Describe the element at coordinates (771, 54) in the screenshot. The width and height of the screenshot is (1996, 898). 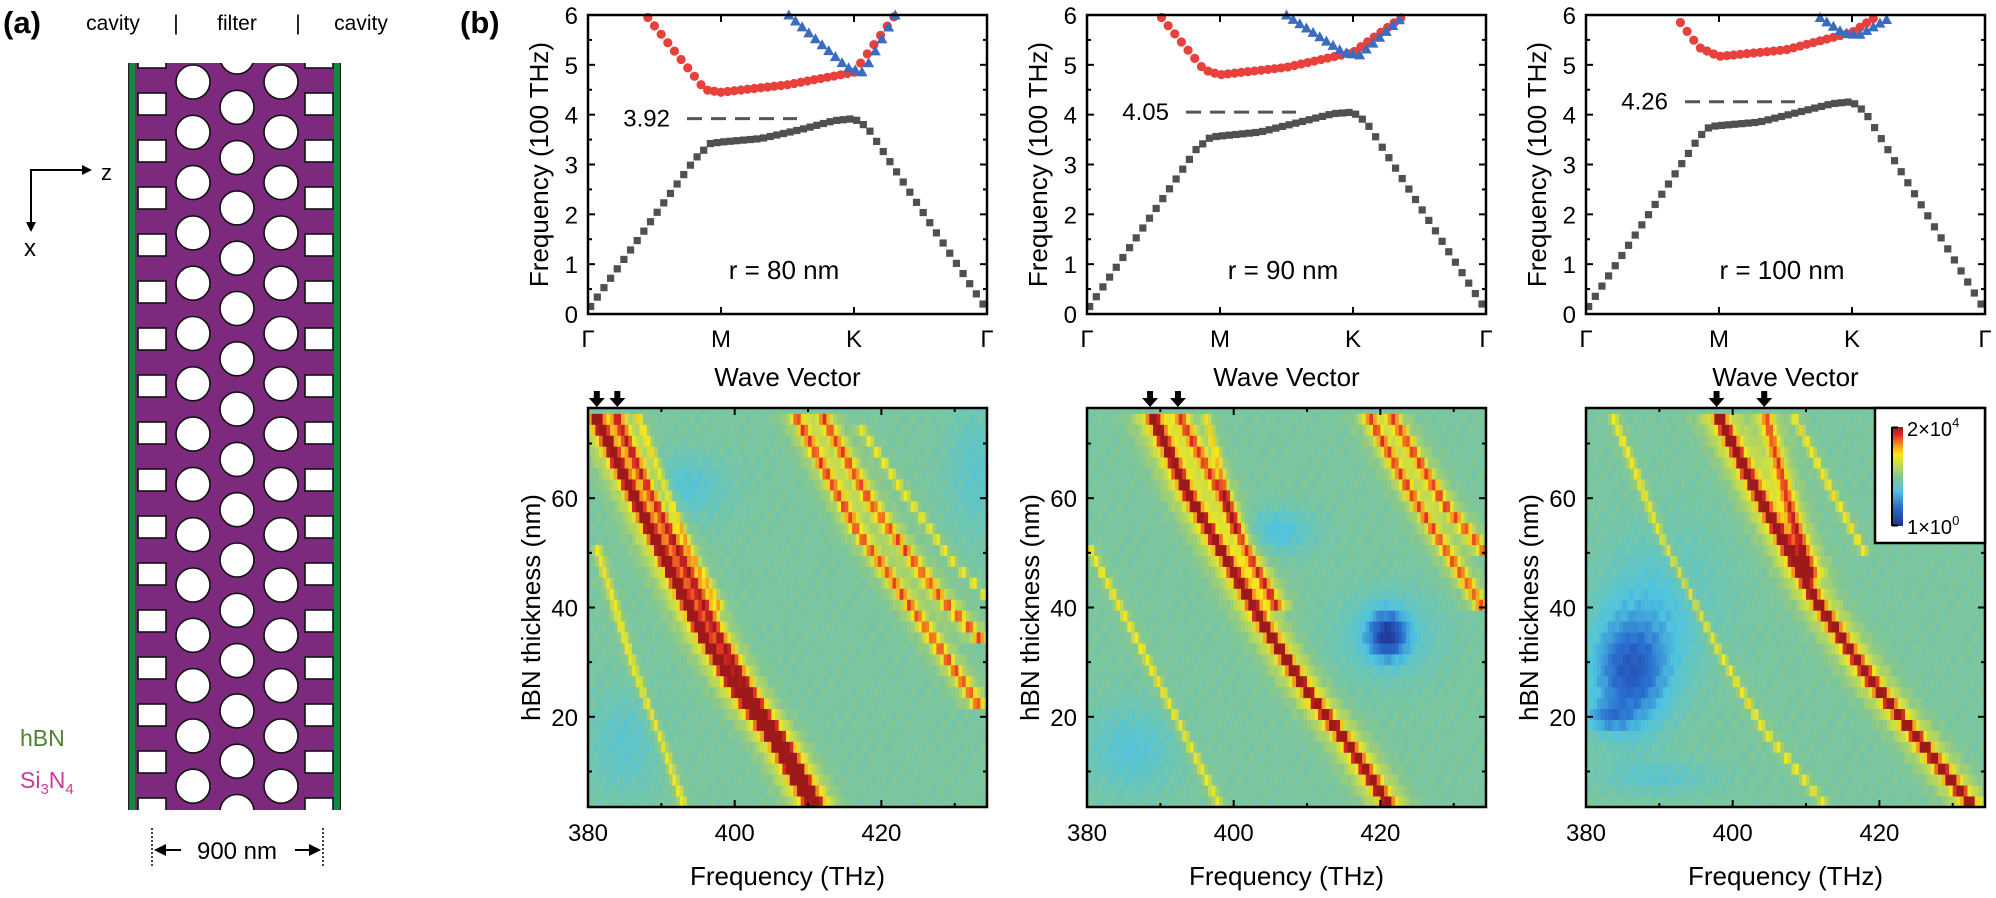
I see `band-series-circle` at that location.